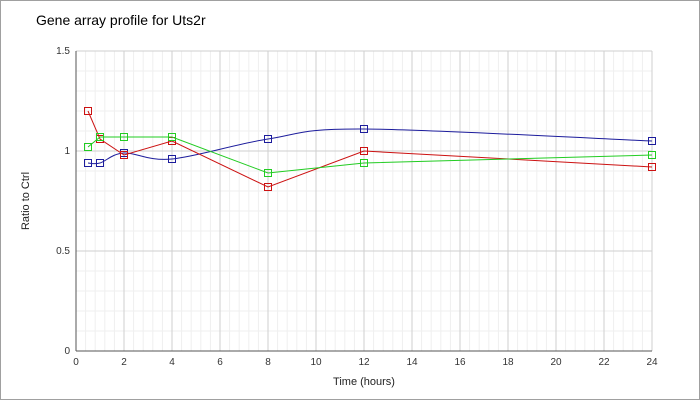  Describe the element at coordinates (364, 382) in the screenshot. I see `x-axis-label: Time (hours)` at that location.